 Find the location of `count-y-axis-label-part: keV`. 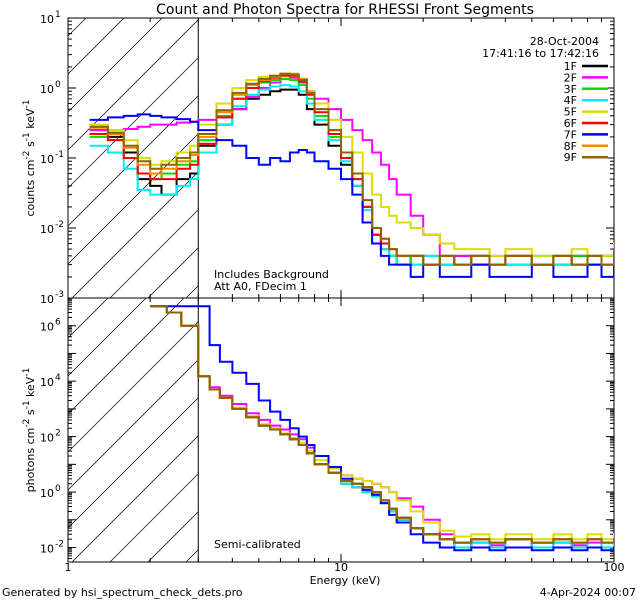

count-y-axis-label-part: keV is located at coordinates (30, 120).